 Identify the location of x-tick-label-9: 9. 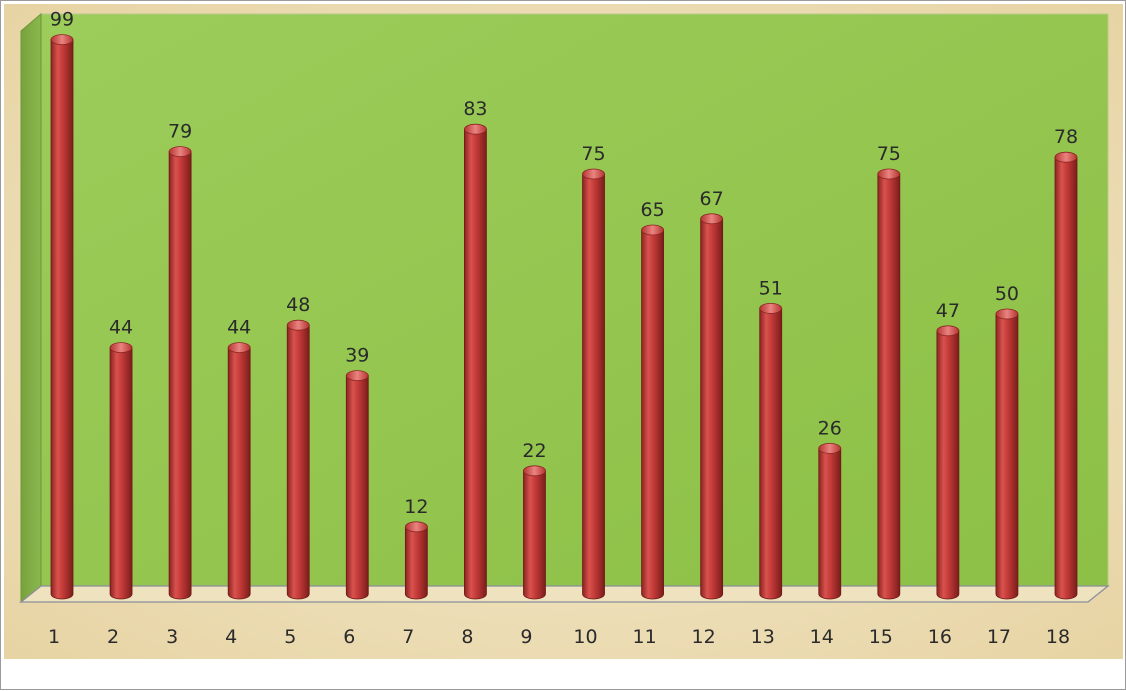
(526, 637).